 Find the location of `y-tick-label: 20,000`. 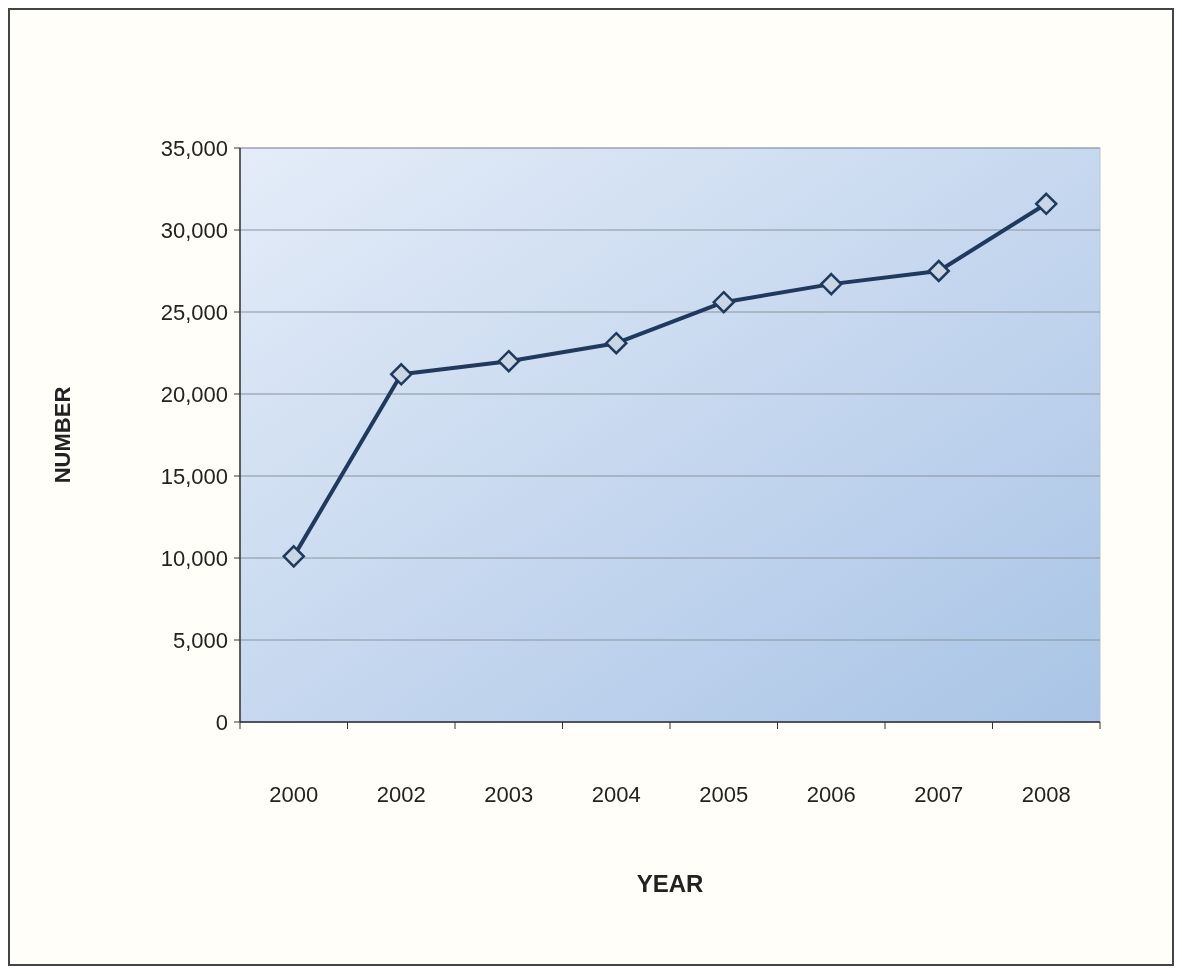

y-tick-label: 20,000 is located at coordinates (194, 394).